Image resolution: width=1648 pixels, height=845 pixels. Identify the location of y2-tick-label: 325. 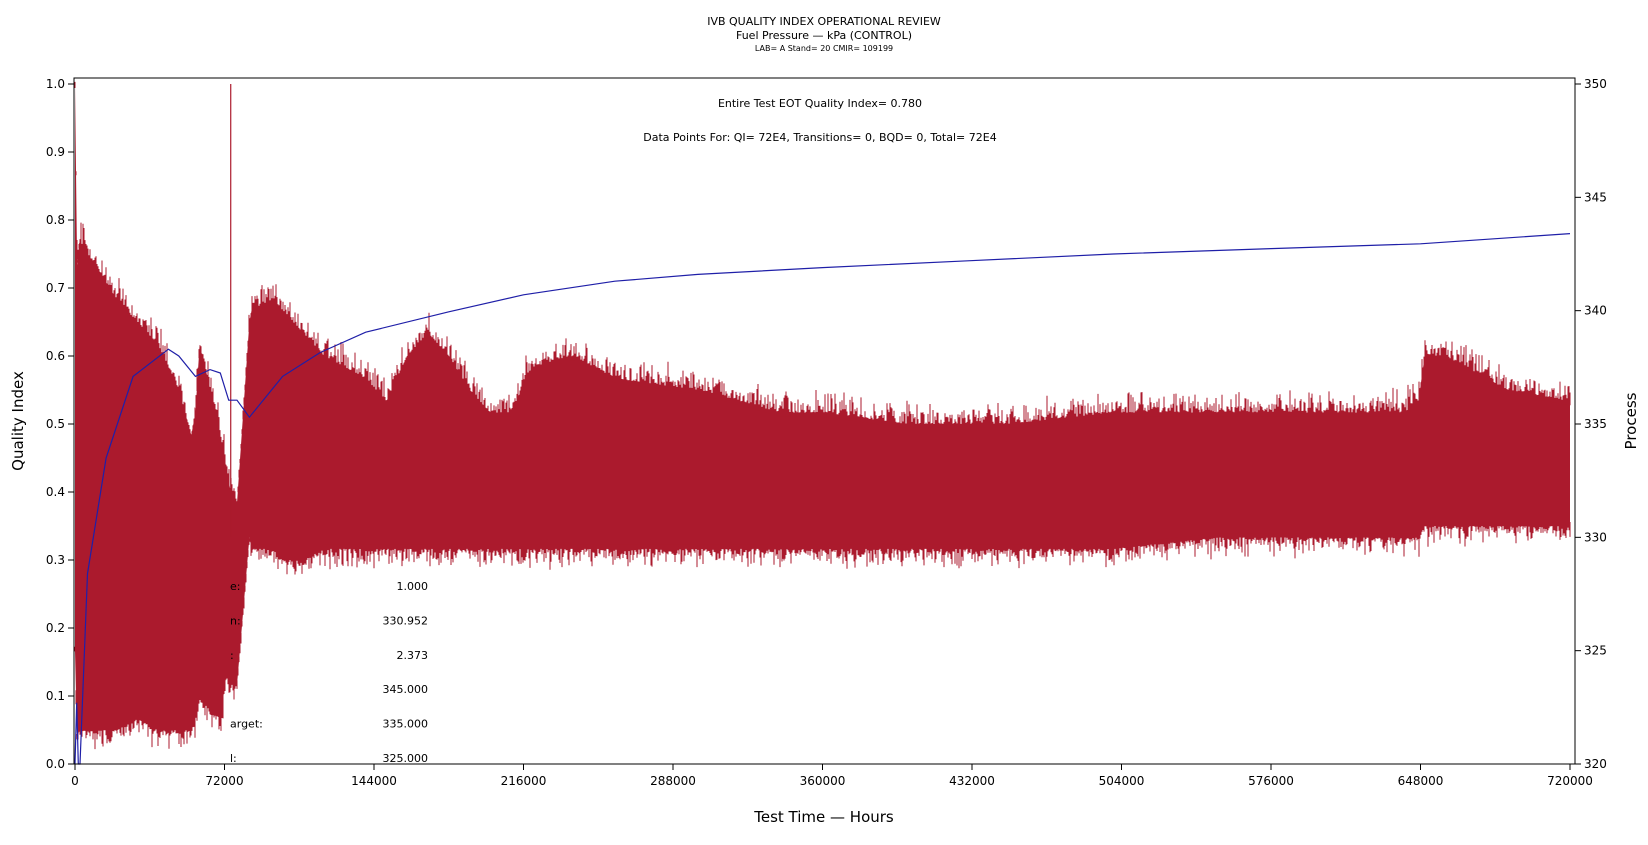
(1595, 651).